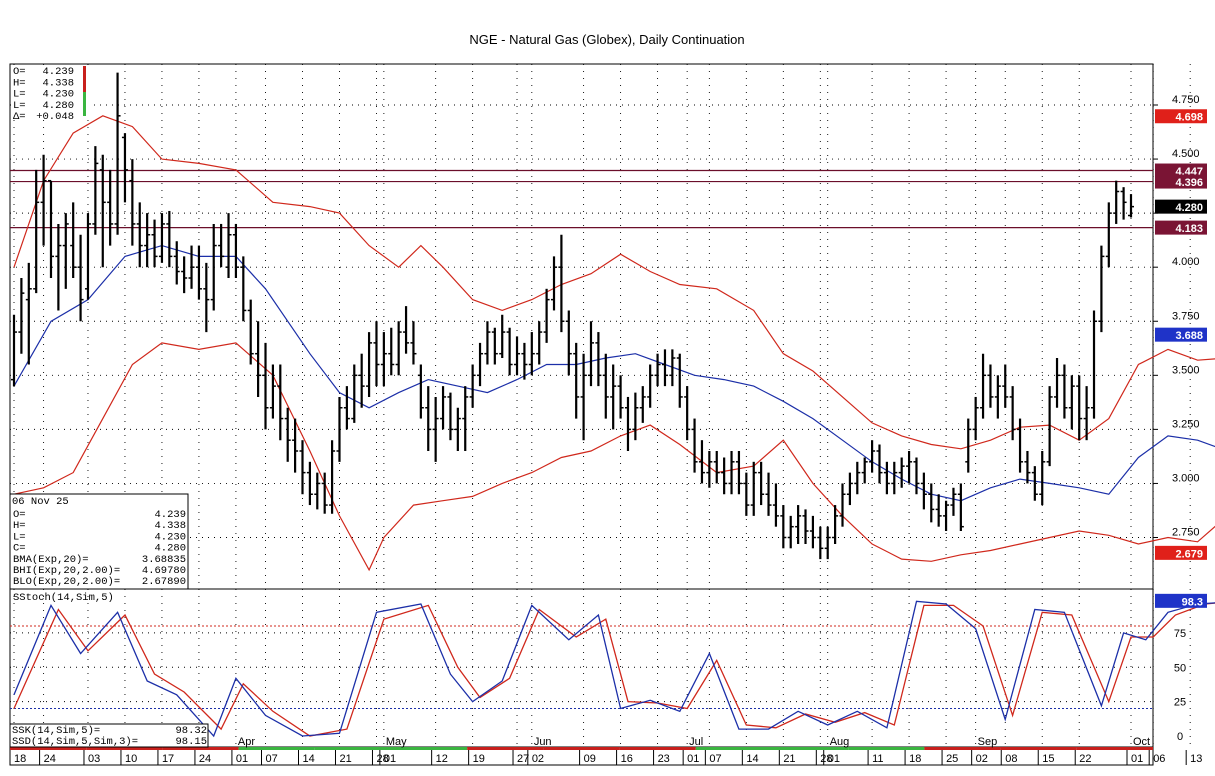  Describe the element at coordinates (58, 83) in the screenshot. I see `ohlc-header-value: 4.338` at that location.